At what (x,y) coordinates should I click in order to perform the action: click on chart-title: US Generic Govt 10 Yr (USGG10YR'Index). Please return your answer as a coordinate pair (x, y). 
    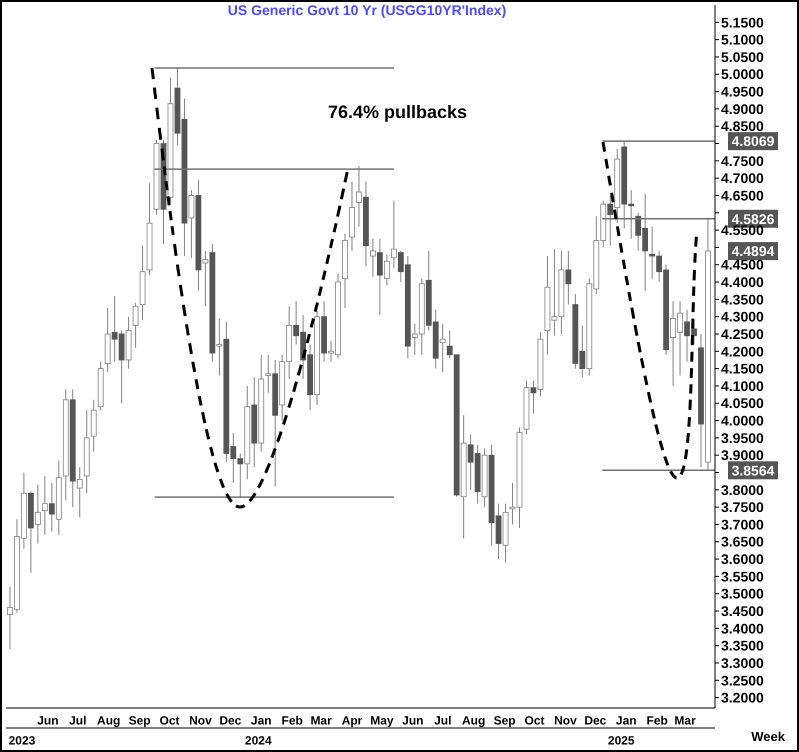
    Looking at the image, I should click on (367, 10).